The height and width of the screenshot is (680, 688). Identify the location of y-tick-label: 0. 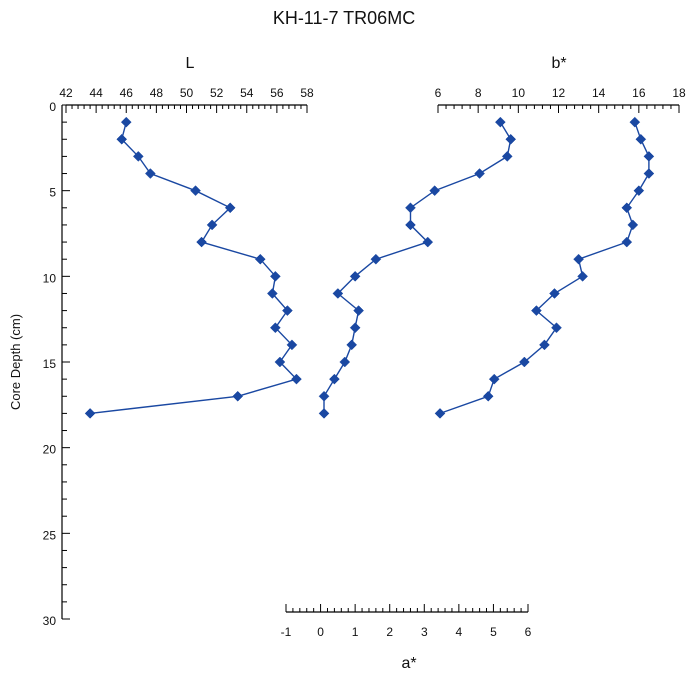
(52, 107).